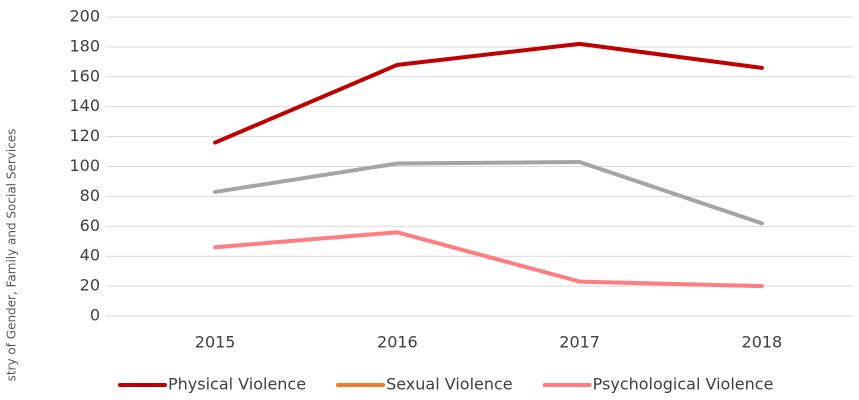 The width and height of the screenshot is (859, 400). I want to click on y-tick-label: 80, so click(90, 195).